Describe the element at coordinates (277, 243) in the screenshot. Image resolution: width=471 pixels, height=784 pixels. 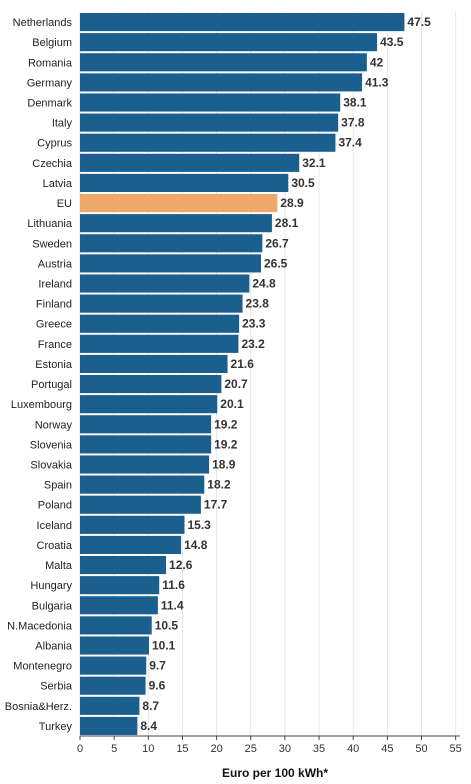
I see `value-label: 26.7` at that location.